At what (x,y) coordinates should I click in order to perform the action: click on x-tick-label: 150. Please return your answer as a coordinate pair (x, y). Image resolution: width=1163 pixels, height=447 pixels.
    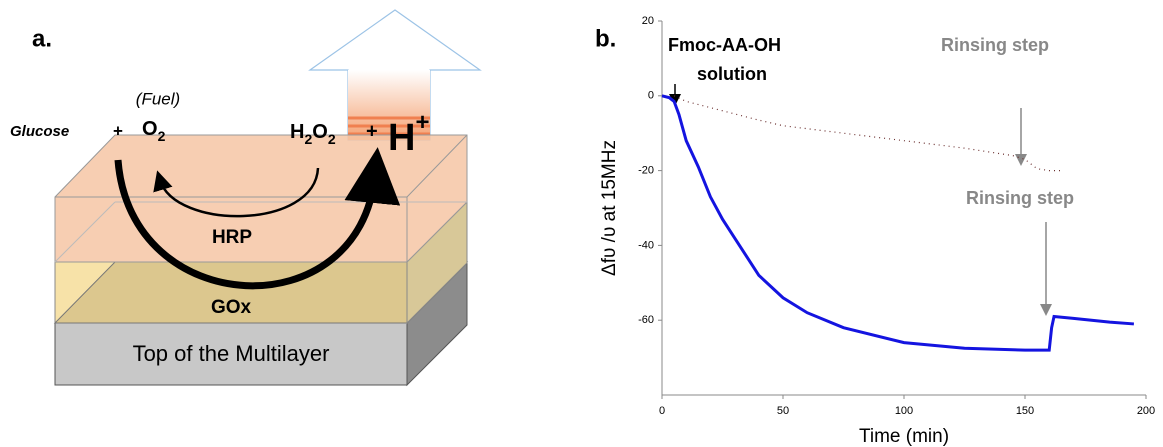
    Looking at the image, I should click on (1025, 411).